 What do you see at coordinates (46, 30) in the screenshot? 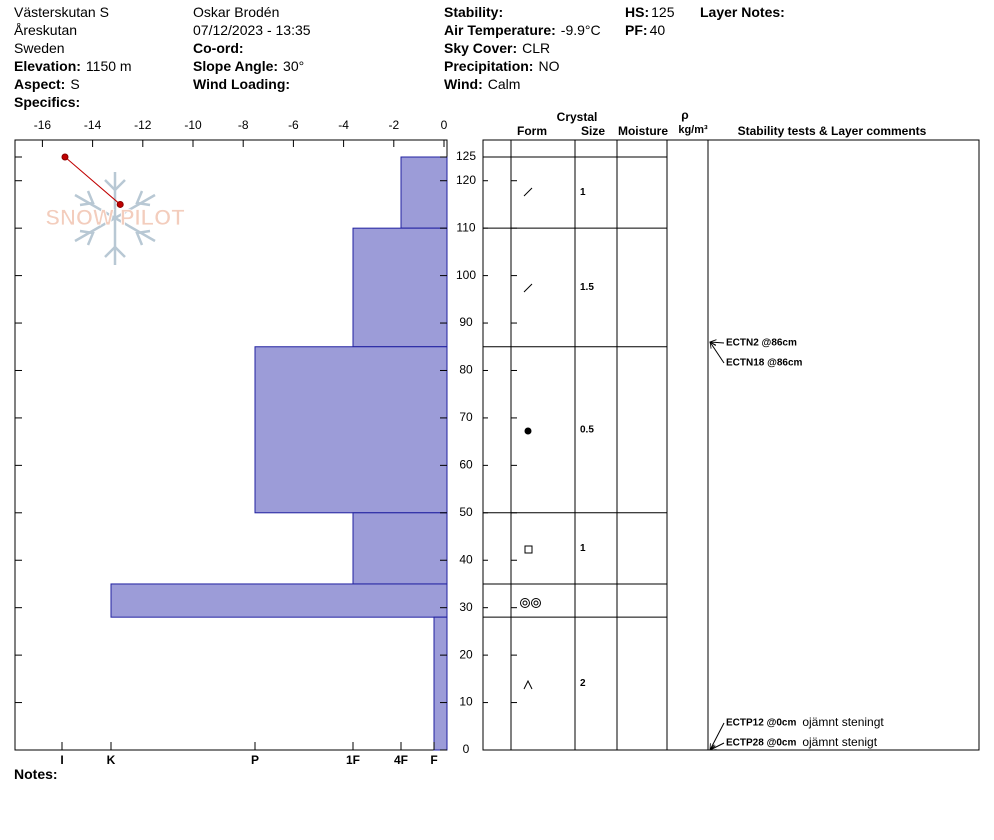
I see `area: Åreskutan` at bounding box center [46, 30].